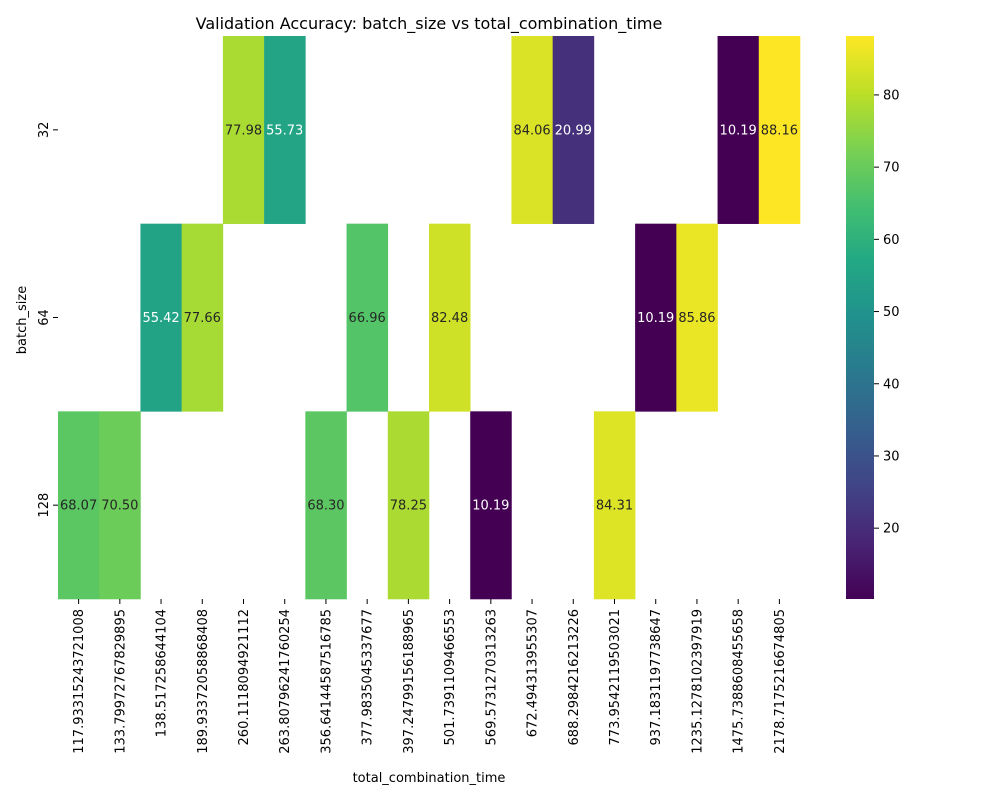  Describe the element at coordinates (285, 681) in the screenshot. I see `x-tick-label: 263.80796241760254` at that location.